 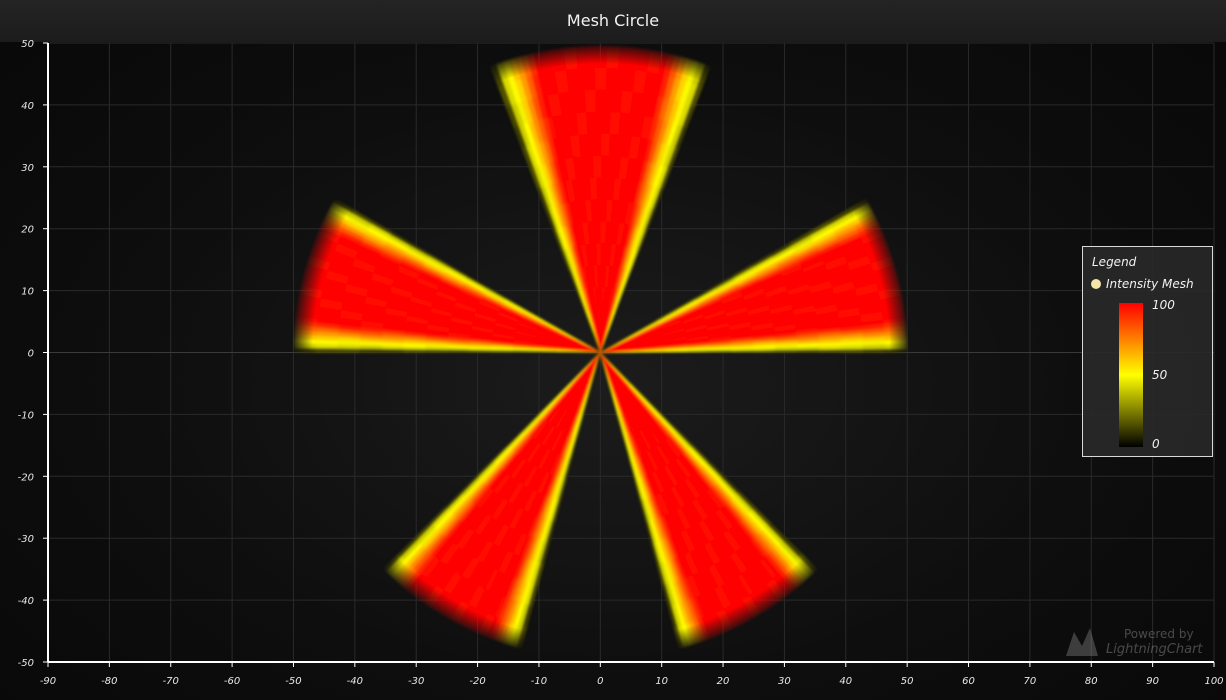 What do you see at coordinates (1150, 284) in the screenshot?
I see `legend-series-label: Intensity Mesh` at bounding box center [1150, 284].